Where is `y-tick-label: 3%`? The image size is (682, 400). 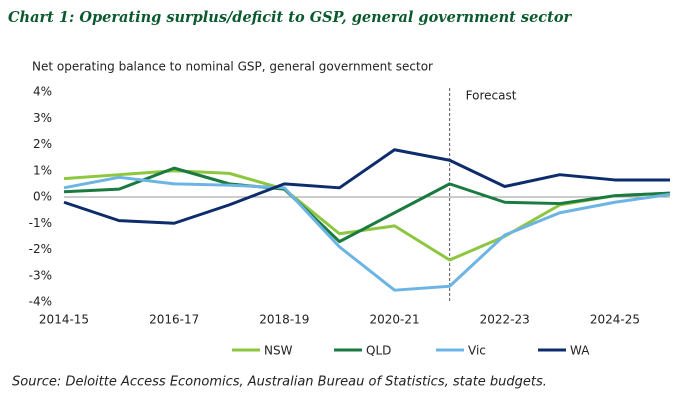
y-tick-label: 3% is located at coordinates (42, 118).